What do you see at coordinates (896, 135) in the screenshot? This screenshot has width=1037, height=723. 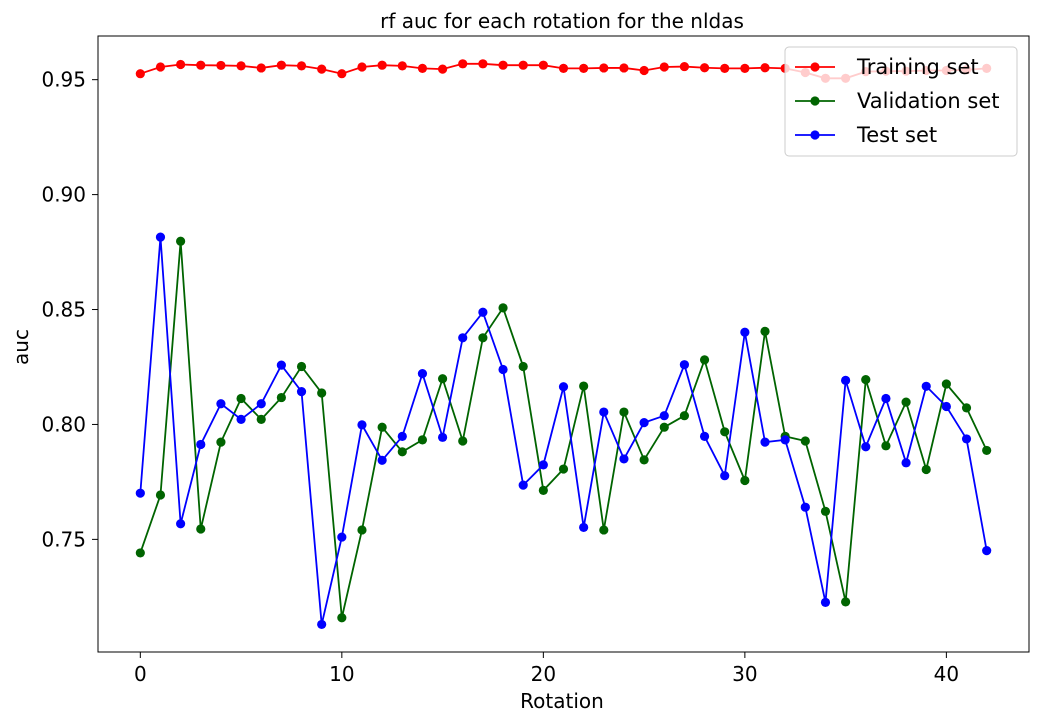 I see `legend-label-test-set: Test set` at bounding box center [896, 135].